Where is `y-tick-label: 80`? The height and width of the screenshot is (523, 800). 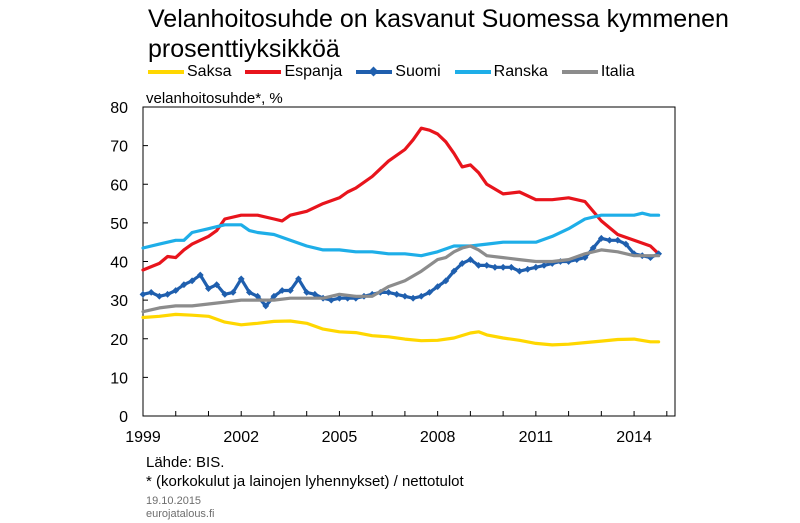
y-tick-label: 80 is located at coordinates (119, 108).